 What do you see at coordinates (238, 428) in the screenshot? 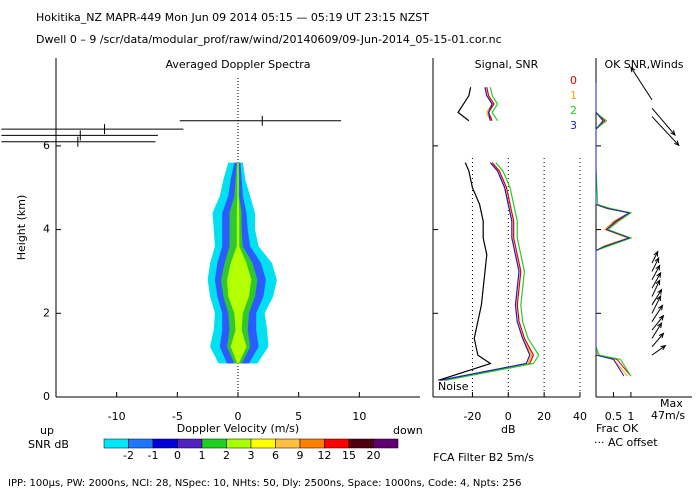
I see `x-axis-label: Doppler Velocity (m/s)` at bounding box center [238, 428].